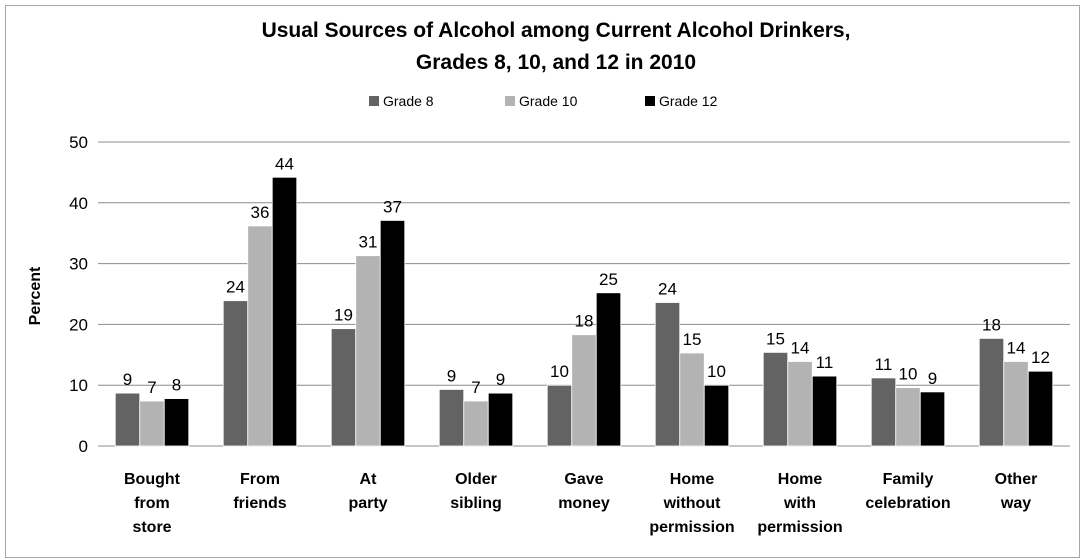 This screenshot has width=1085, height=558. Describe the element at coordinates (259, 503) in the screenshot. I see `x-category-label: friends` at that location.